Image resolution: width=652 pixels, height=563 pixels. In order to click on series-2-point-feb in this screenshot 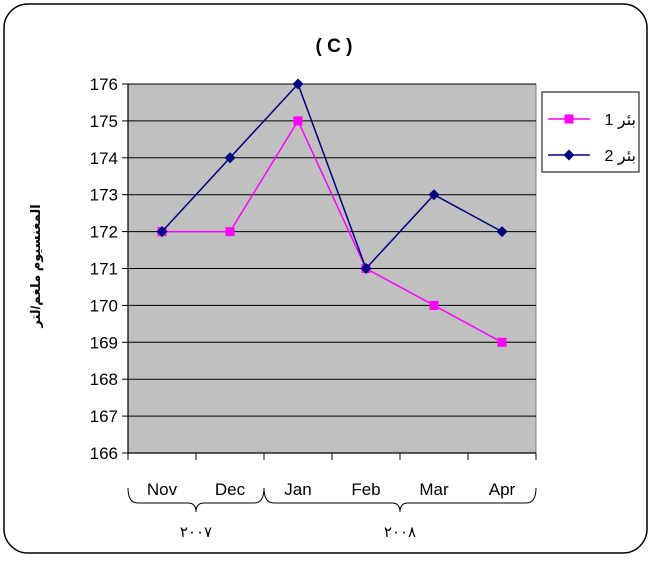, I will do `click(366, 268)`.